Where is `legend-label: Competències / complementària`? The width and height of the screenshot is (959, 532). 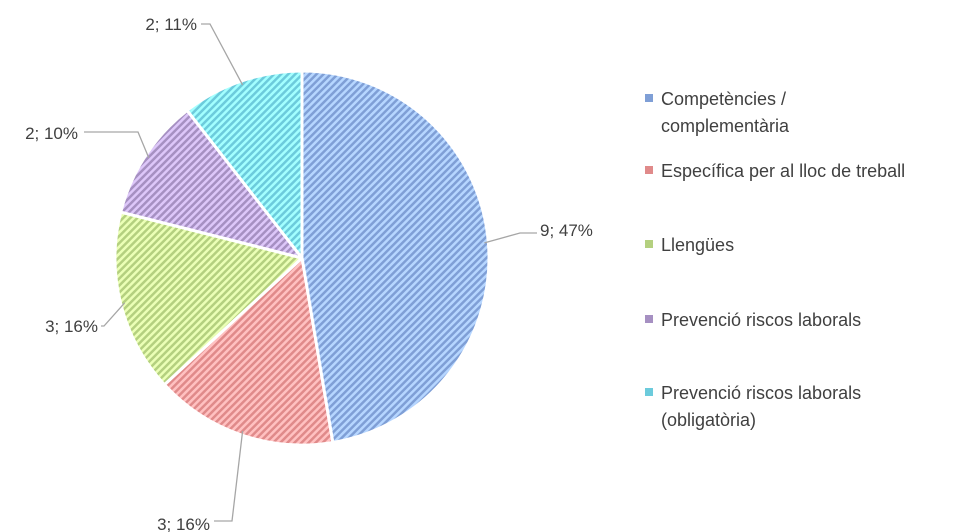 legend-label: Competències / complementària is located at coordinates (725, 112).